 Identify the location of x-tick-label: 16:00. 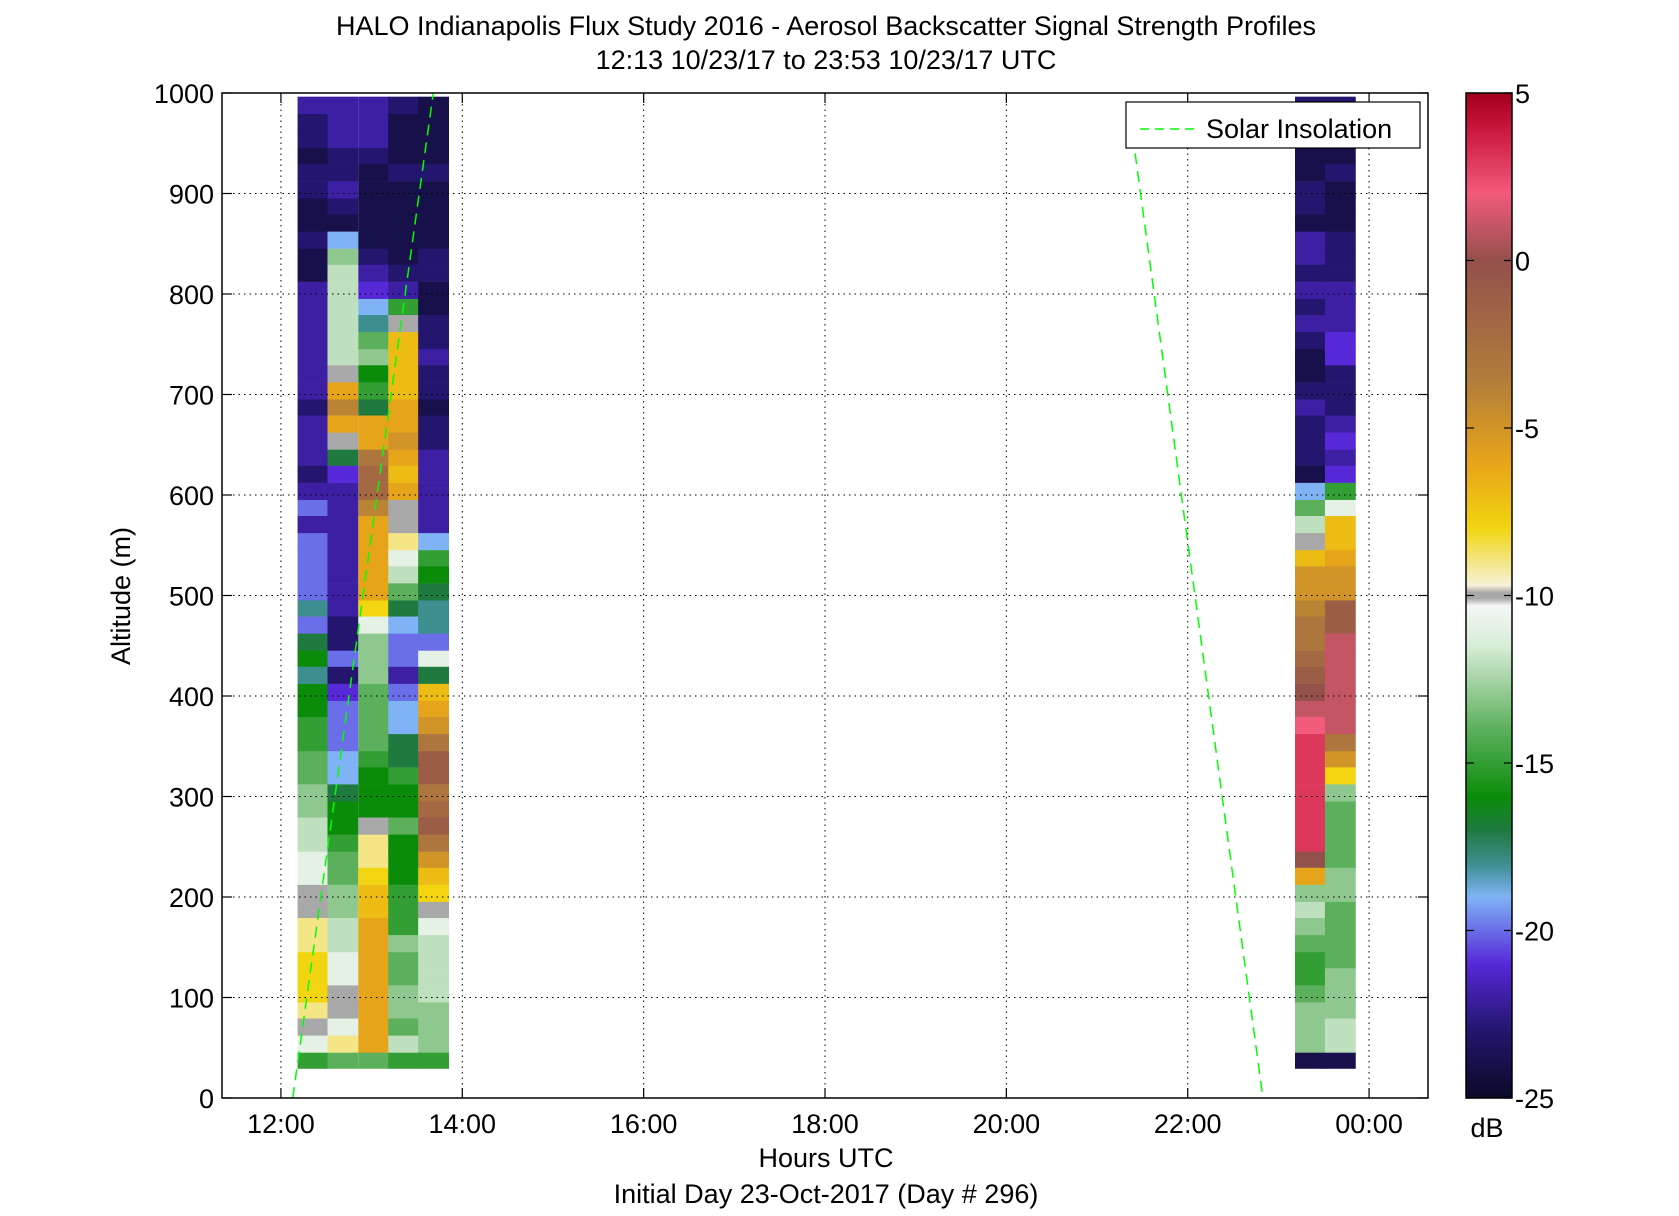
(644, 1124).